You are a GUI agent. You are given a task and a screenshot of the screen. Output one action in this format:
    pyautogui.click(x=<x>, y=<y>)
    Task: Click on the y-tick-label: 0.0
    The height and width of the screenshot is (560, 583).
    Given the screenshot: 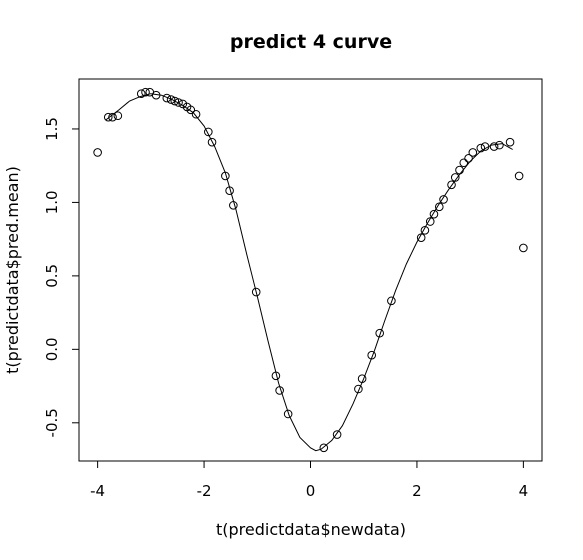 What is the action you would take?
    pyautogui.click(x=52, y=349)
    